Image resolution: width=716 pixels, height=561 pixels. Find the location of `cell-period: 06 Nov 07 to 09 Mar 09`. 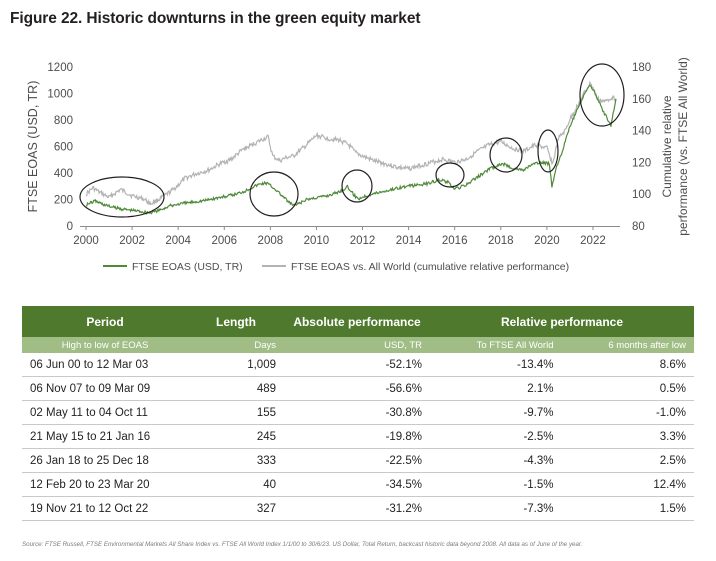

cell-period: 06 Nov 07 to 09 Mar 09 is located at coordinates (105, 388).